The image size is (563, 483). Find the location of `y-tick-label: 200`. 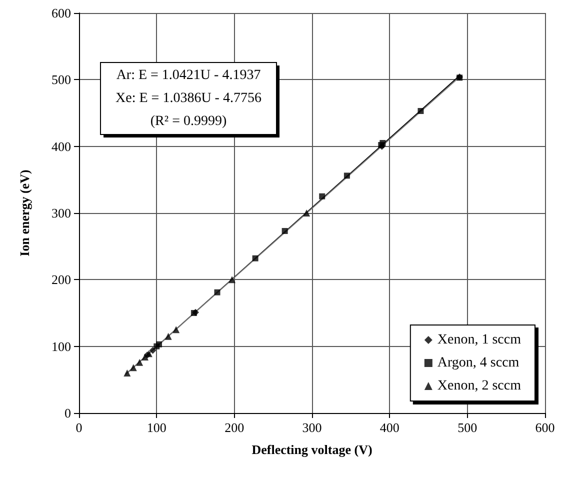

y-tick-label: 200 is located at coordinates (61, 280).